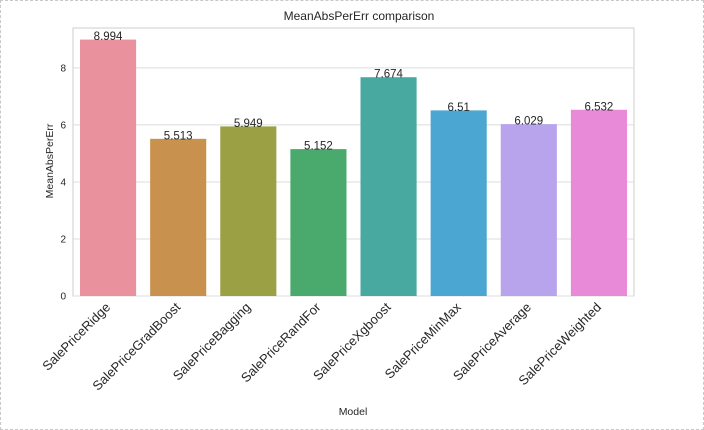 The width and height of the screenshot is (704, 430). What do you see at coordinates (599, 107) in the screenshot?
I see `data-label: 6.532` at bounding box center [599, 107].